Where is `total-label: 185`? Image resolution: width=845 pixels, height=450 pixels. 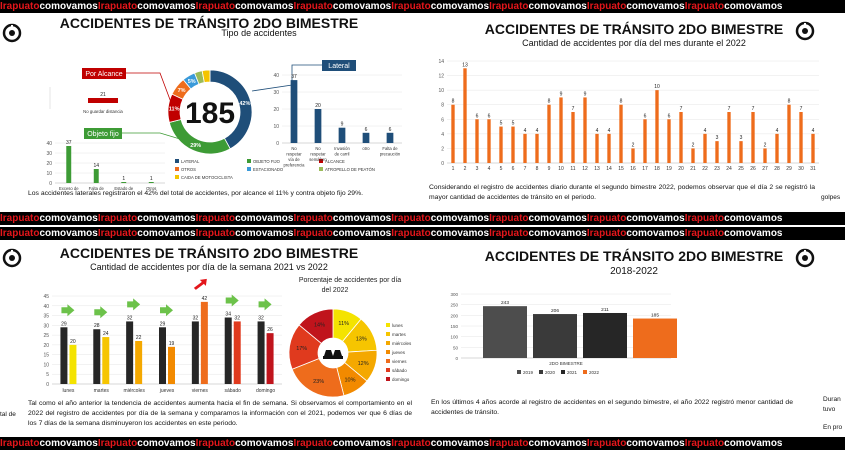 total-label: 185 is located at coordinates (210, 113).